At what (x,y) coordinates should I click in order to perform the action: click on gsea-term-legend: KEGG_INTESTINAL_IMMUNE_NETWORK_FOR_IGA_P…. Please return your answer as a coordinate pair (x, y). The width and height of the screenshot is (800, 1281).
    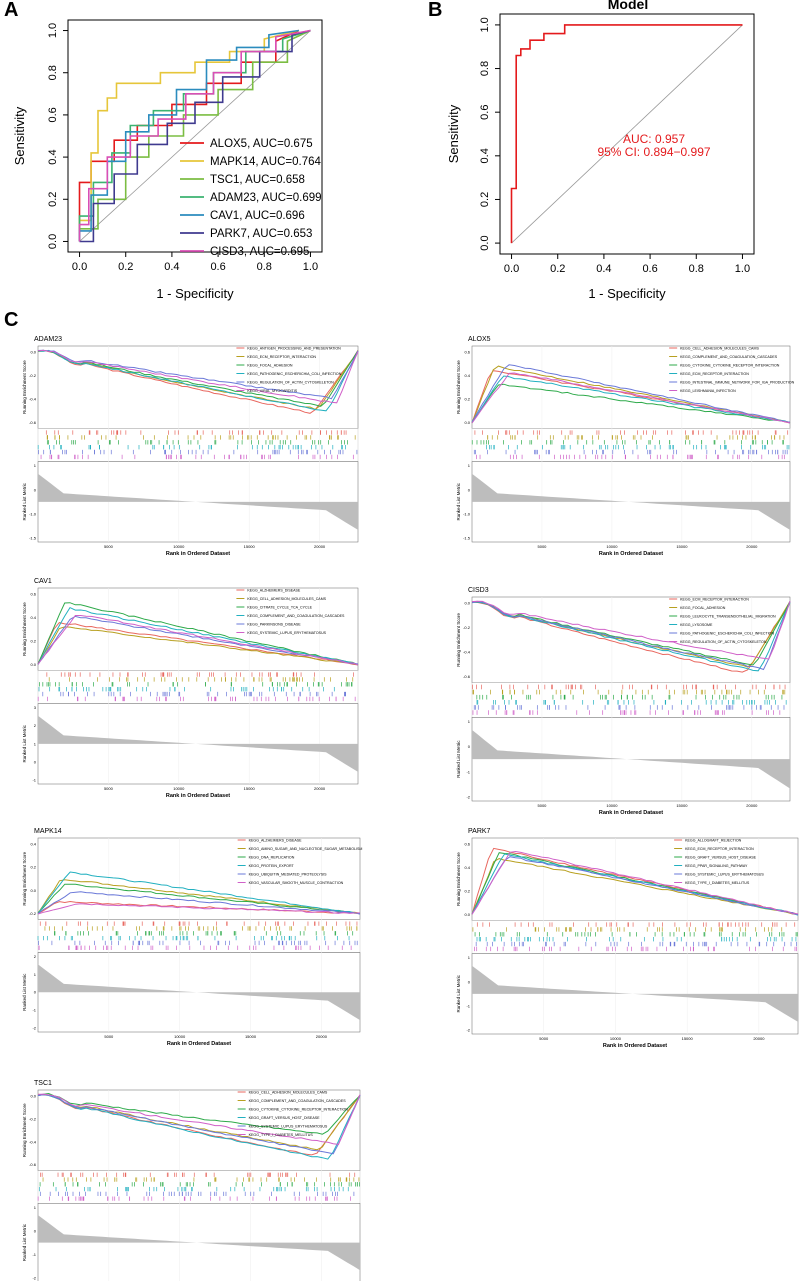
    Looking at the image, I should click on (737, 383).